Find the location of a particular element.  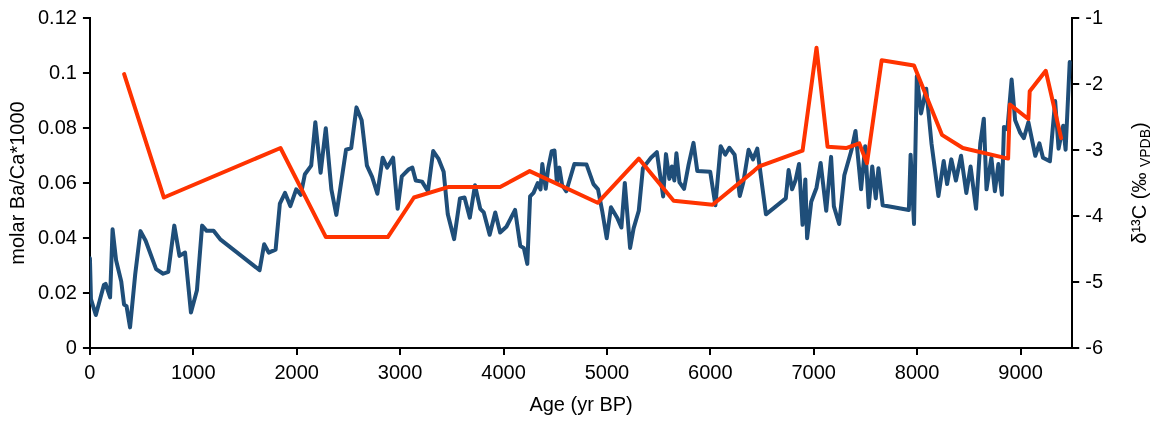

x-tick-label: 0 is located at coordinates (90, 371).